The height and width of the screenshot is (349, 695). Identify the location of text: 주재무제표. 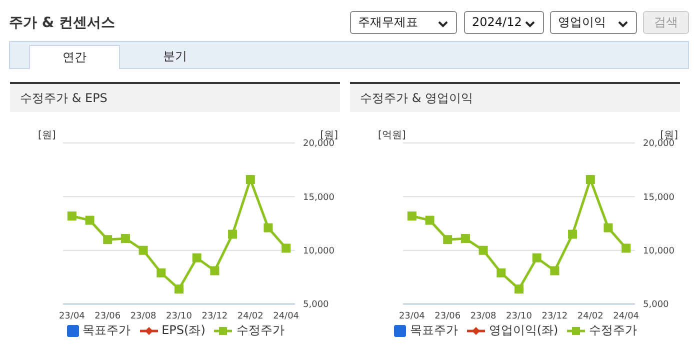
(403, 22).